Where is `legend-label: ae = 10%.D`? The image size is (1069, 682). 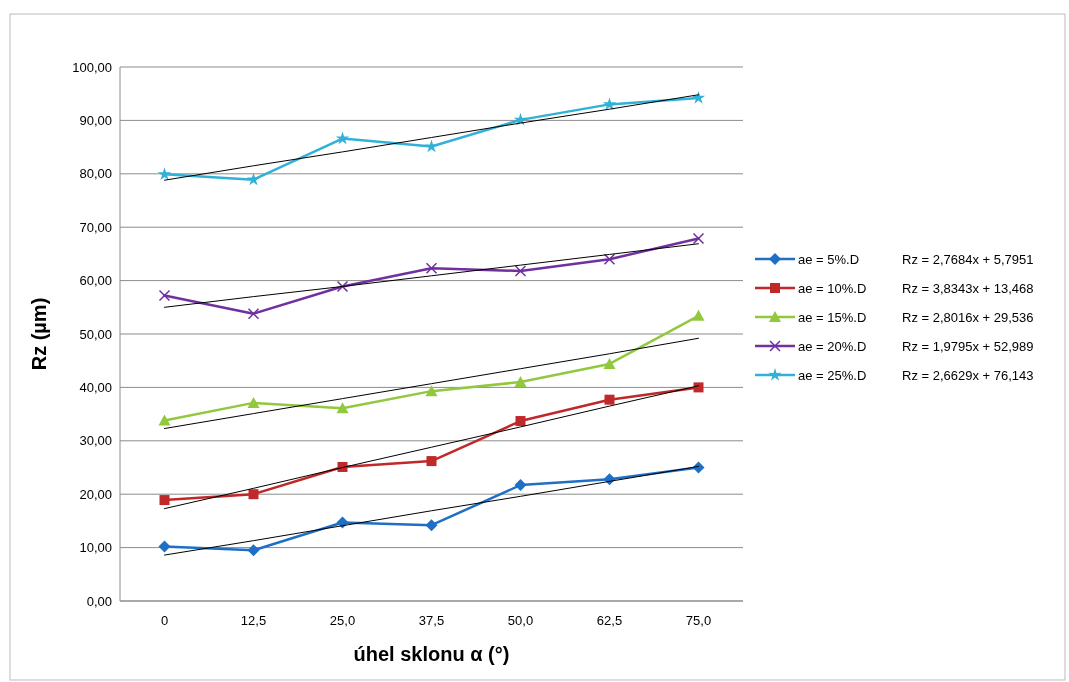
legend-label: ae = 10%.D is located at coordinates (832, 288).